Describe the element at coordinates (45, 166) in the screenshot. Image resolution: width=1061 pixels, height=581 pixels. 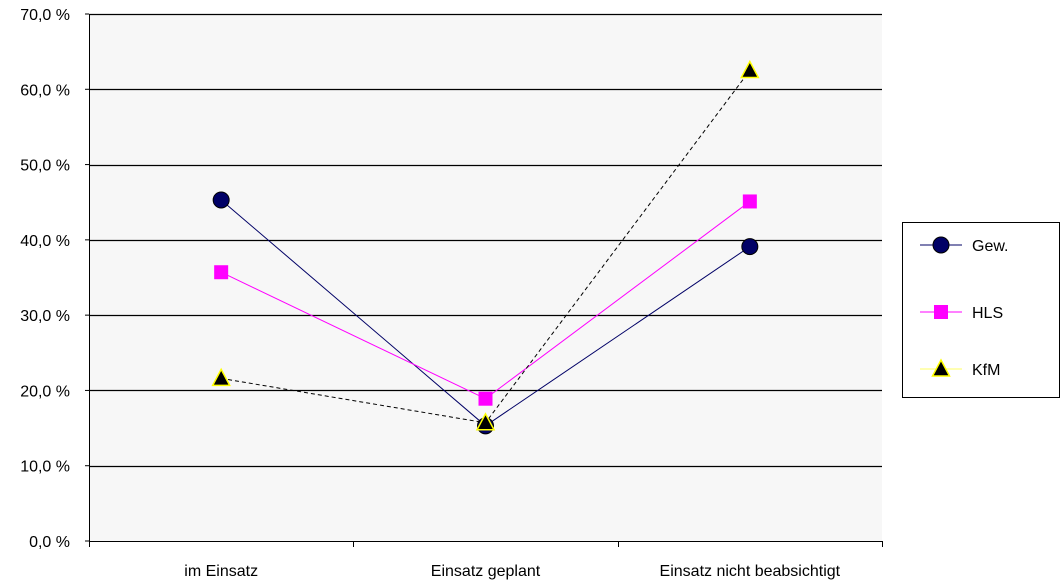
I see `y-tick-label-5: 50,0 %` at that location.